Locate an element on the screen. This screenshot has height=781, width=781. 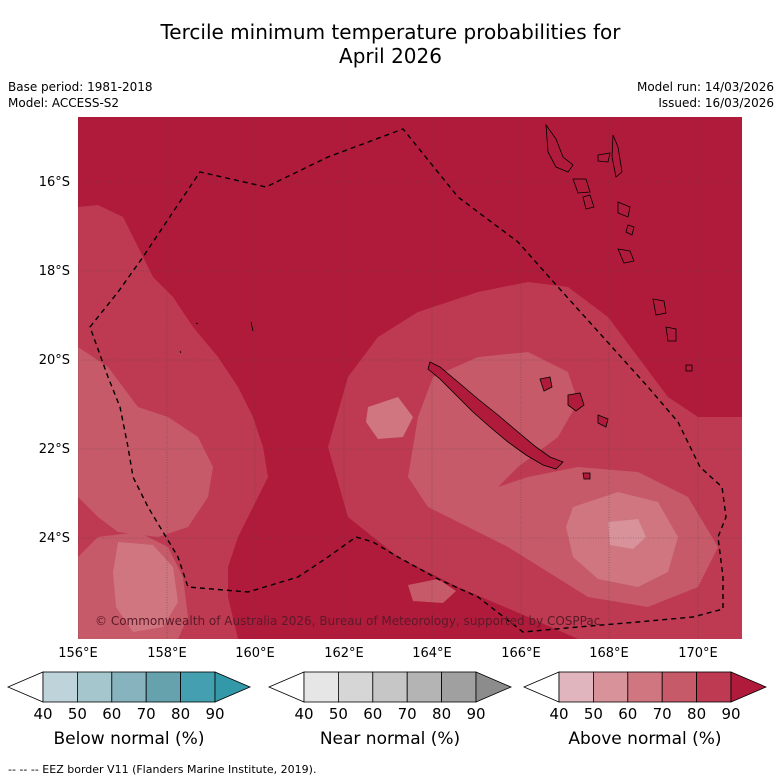
colorbar-above-tick: 50 is located at coordinates (593, 714).